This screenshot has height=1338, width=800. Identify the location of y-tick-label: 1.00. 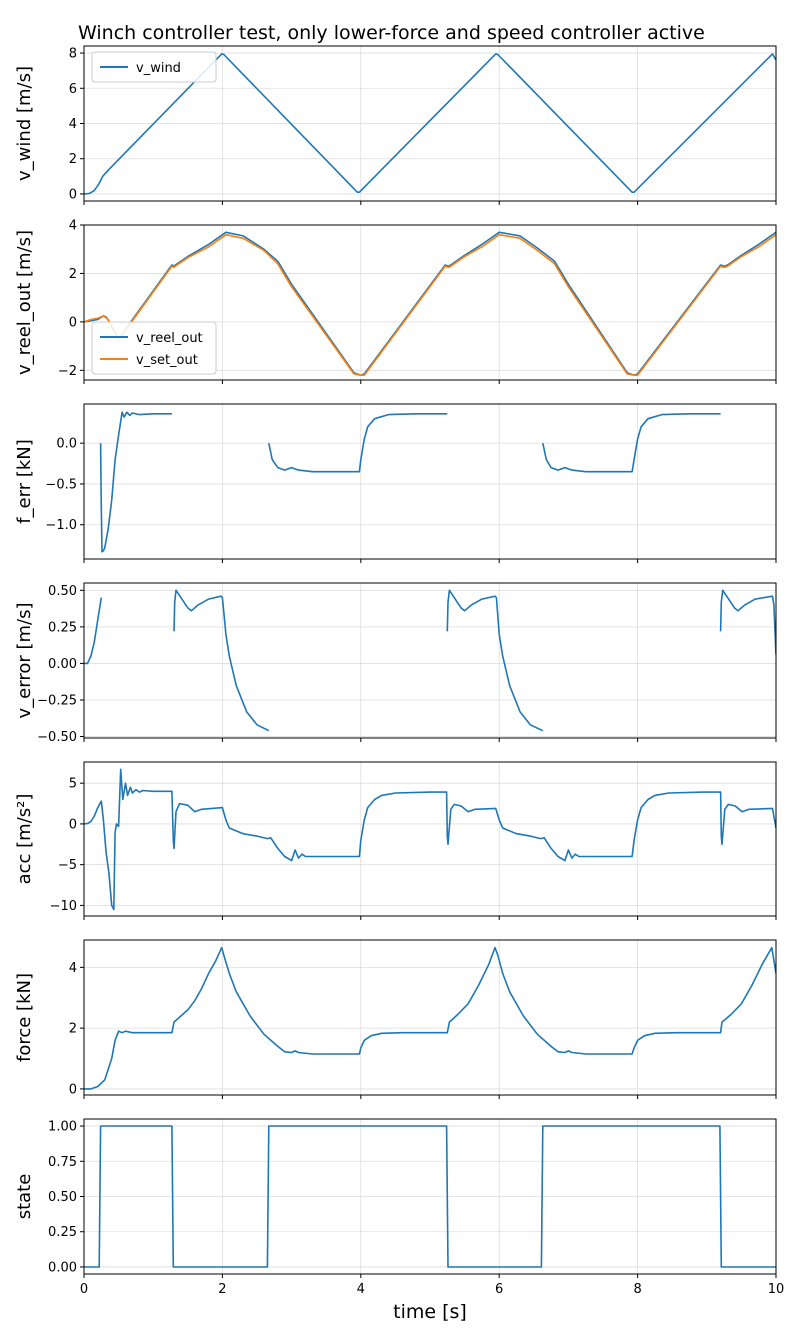
(62, 1127).